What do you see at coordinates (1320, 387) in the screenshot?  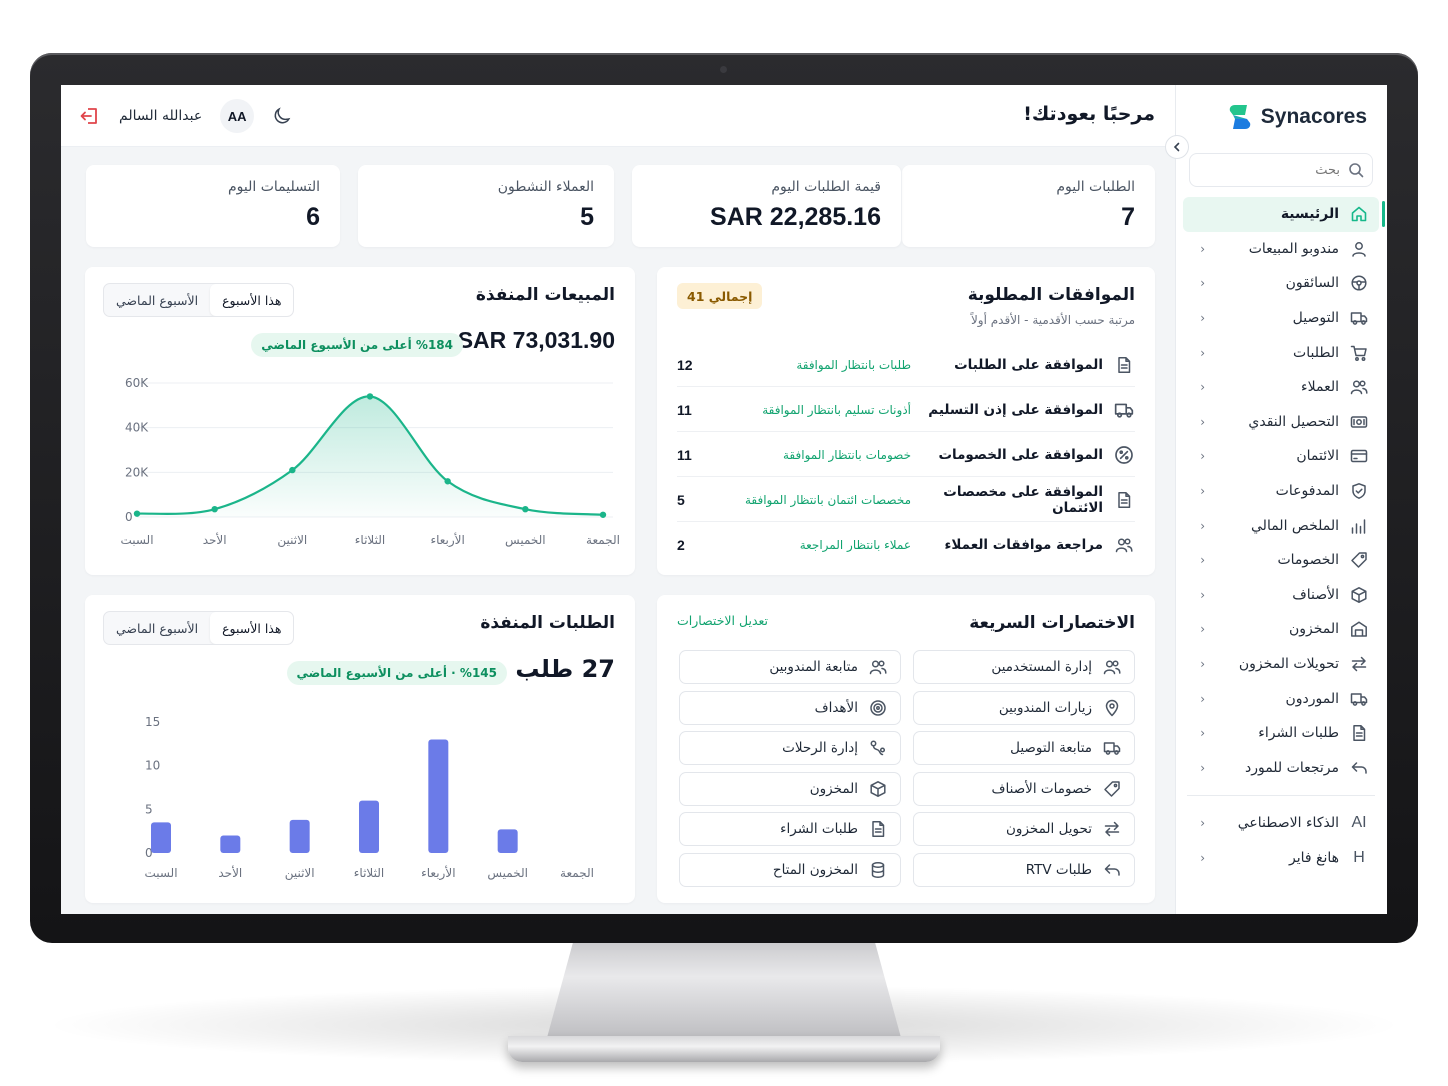 I see `sidebar-item-label: العملاء` at bounding box center [1320, 387].